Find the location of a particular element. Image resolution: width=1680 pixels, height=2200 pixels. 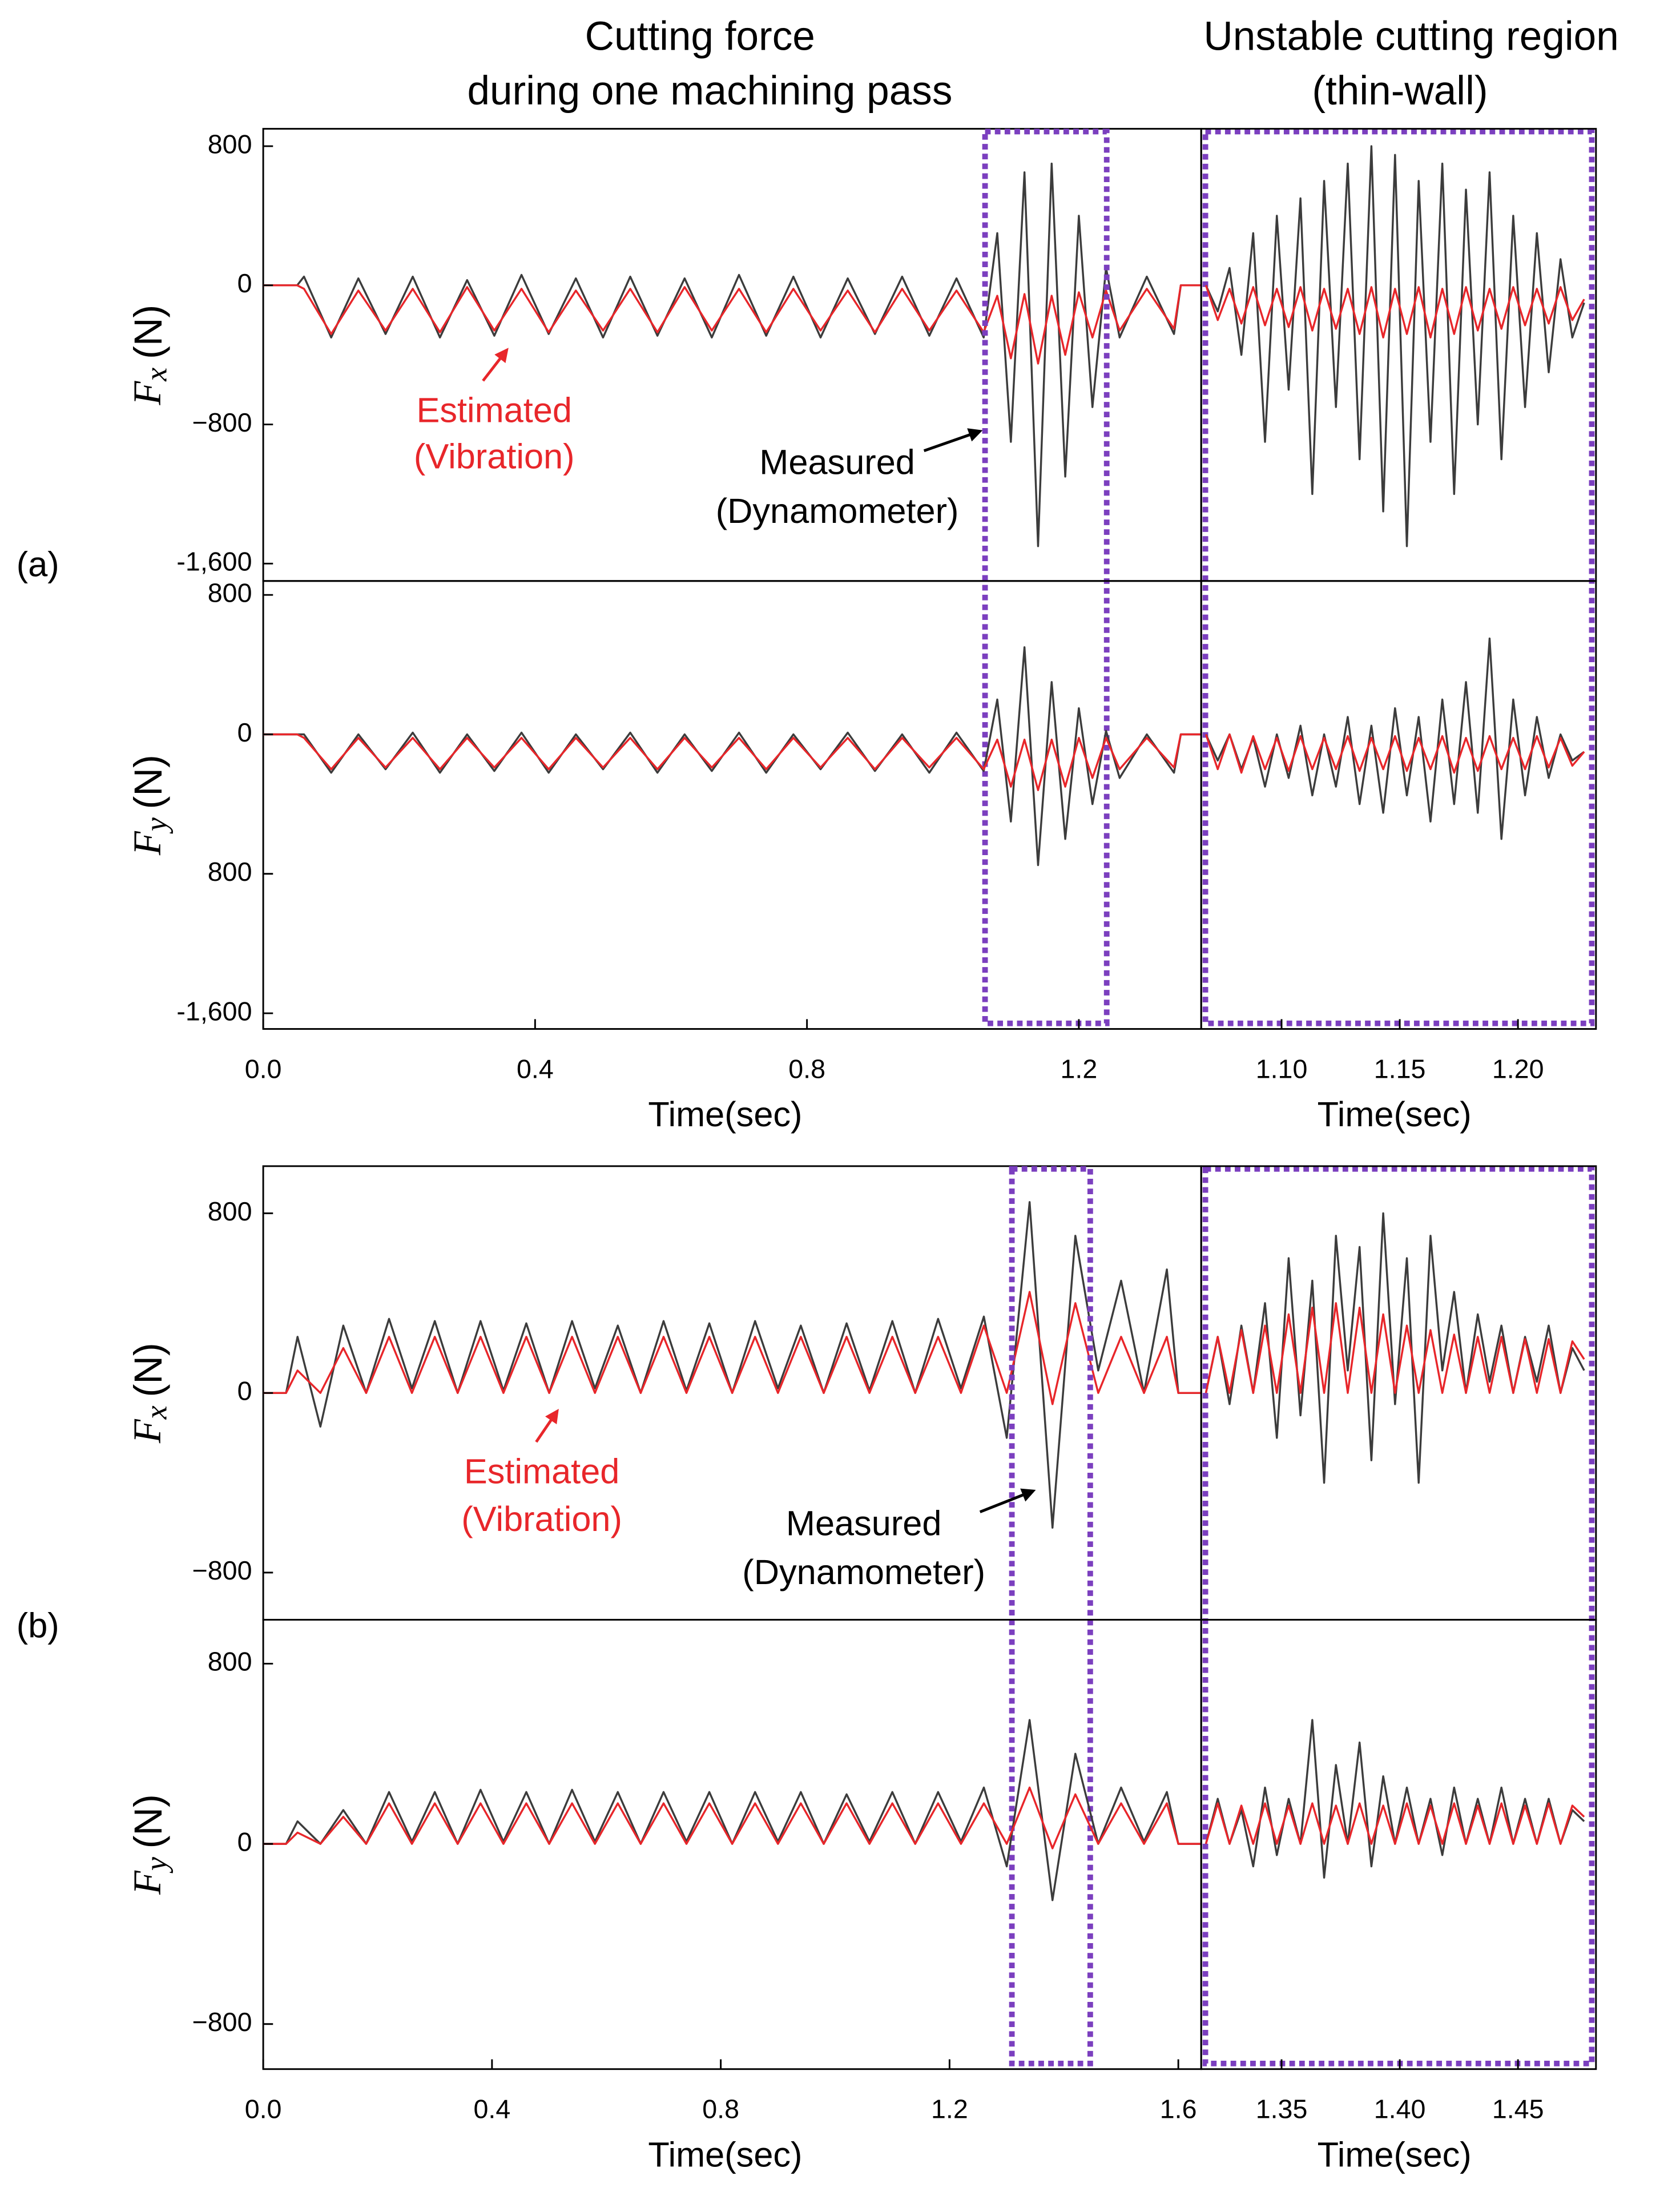

left-title: Cutting force is located at coordinates (700, 36).